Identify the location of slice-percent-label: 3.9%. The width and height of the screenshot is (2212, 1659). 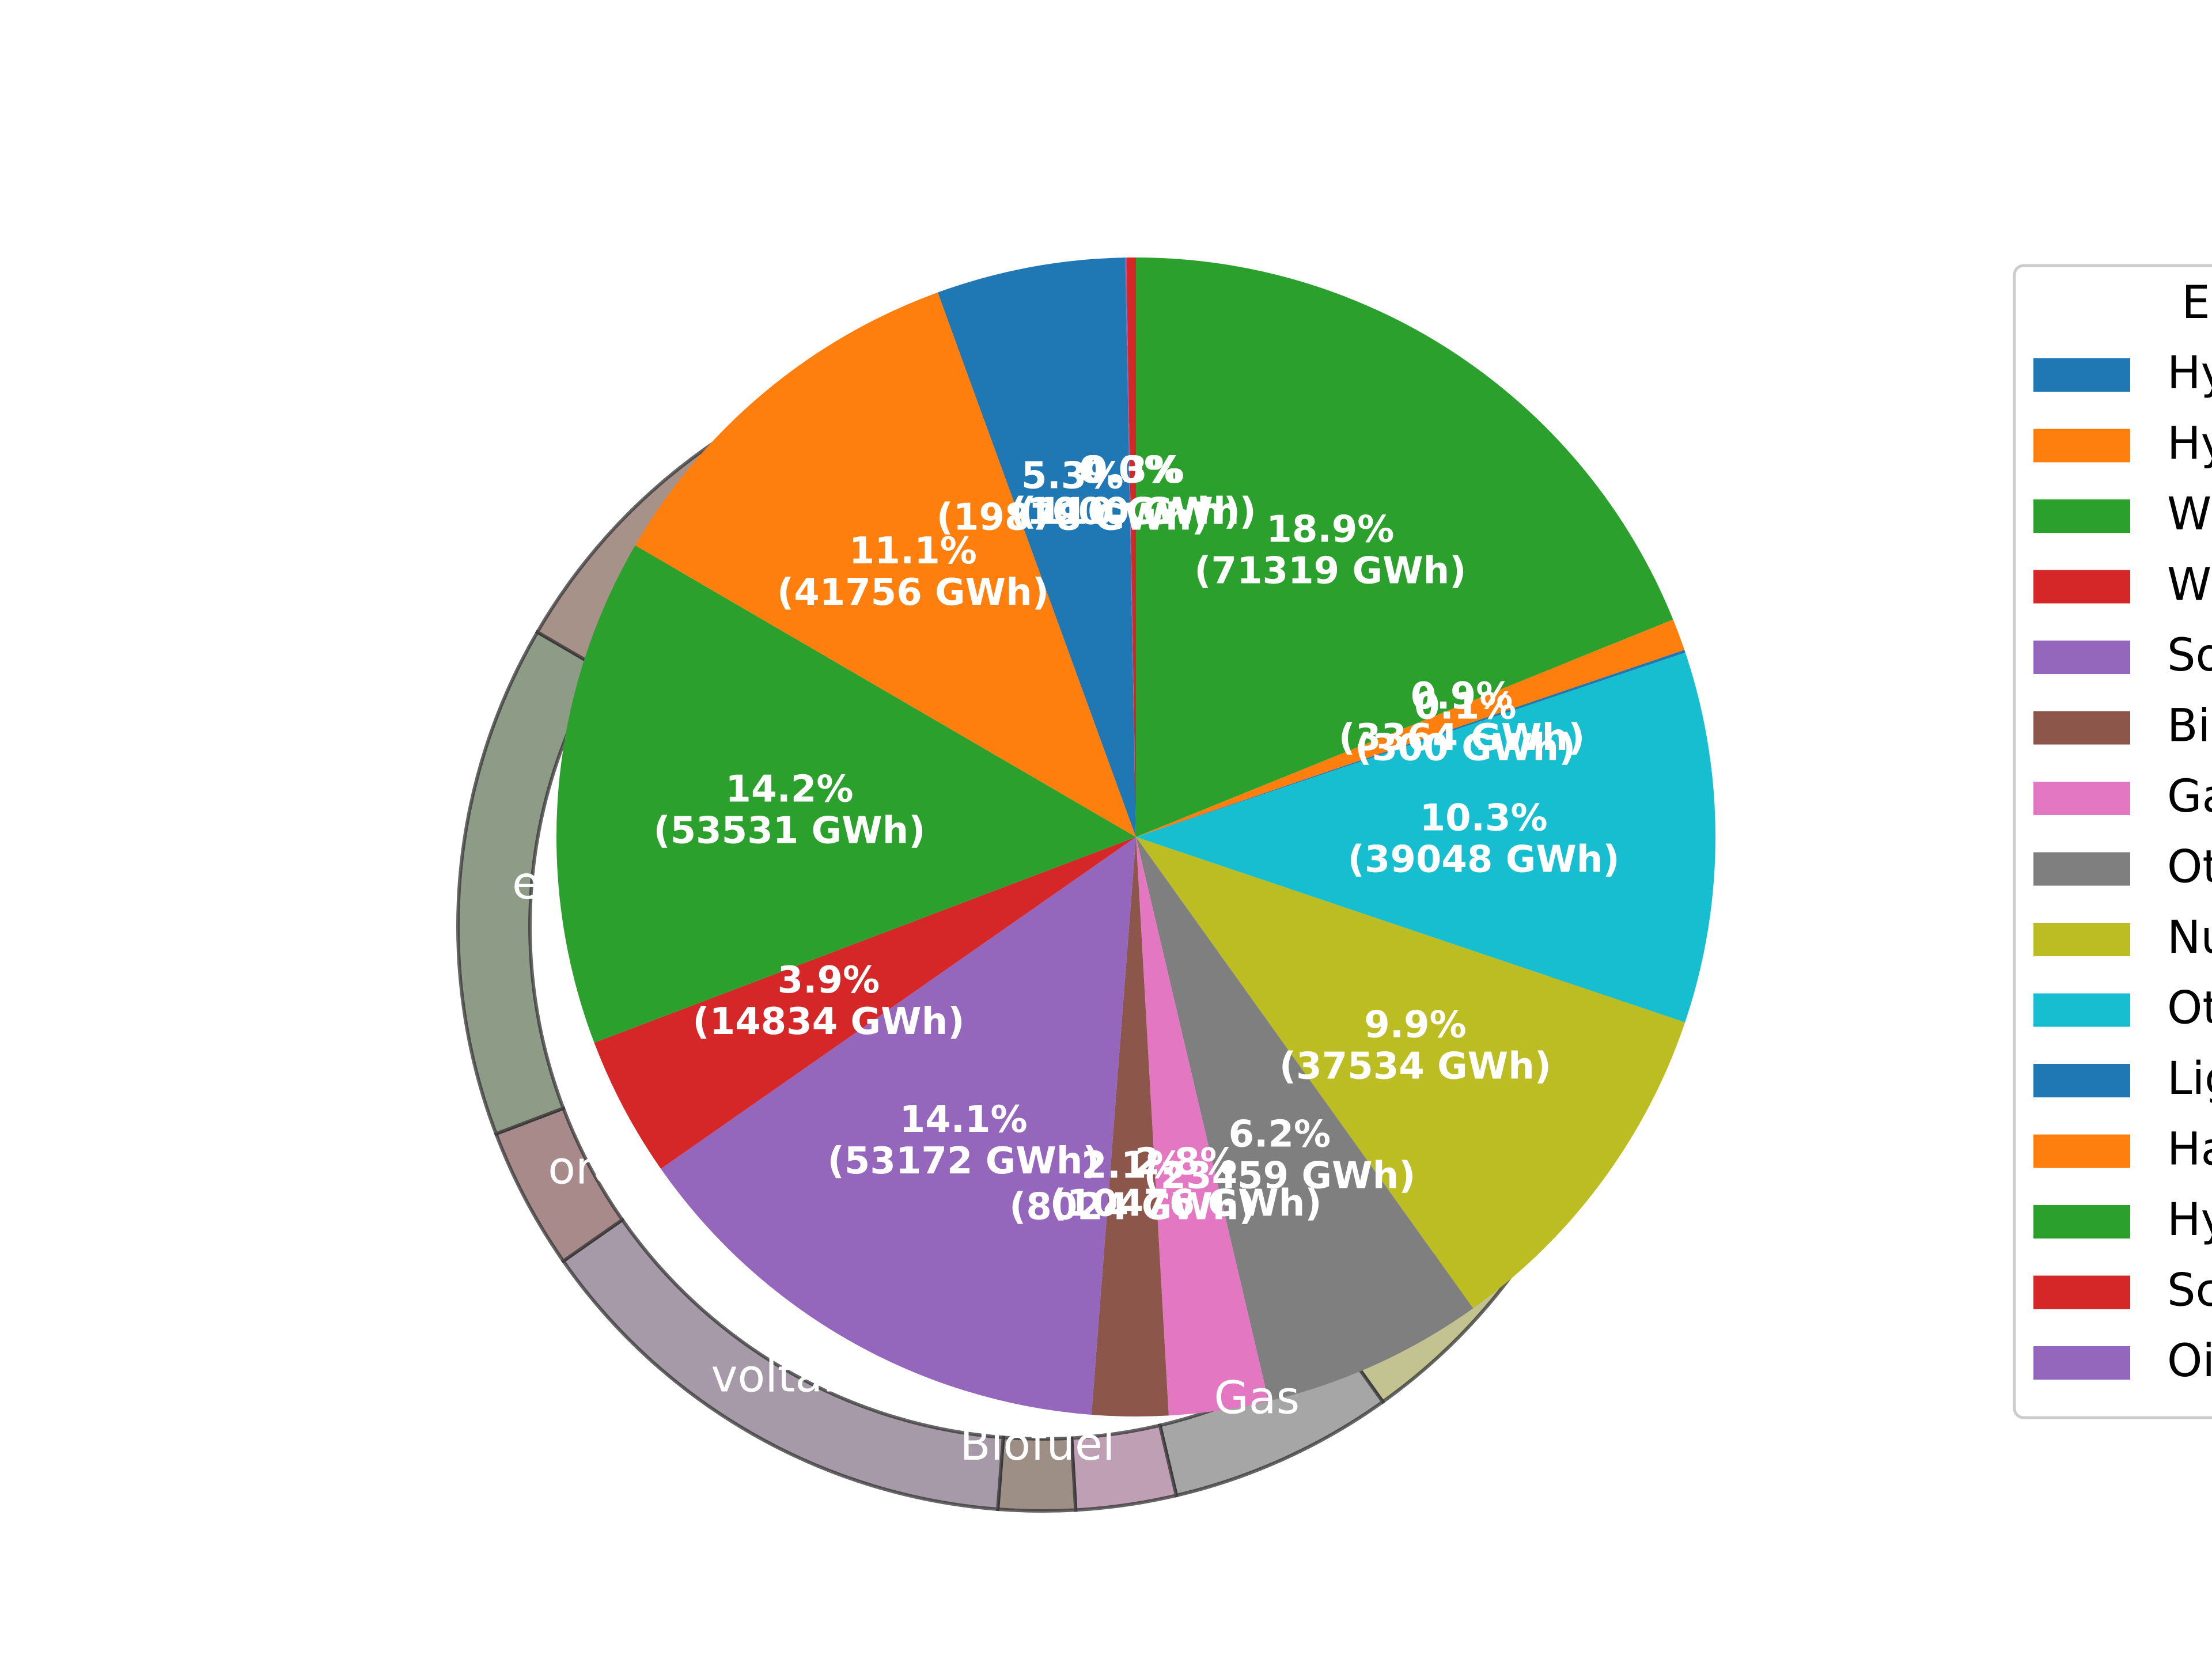
(829, 980).